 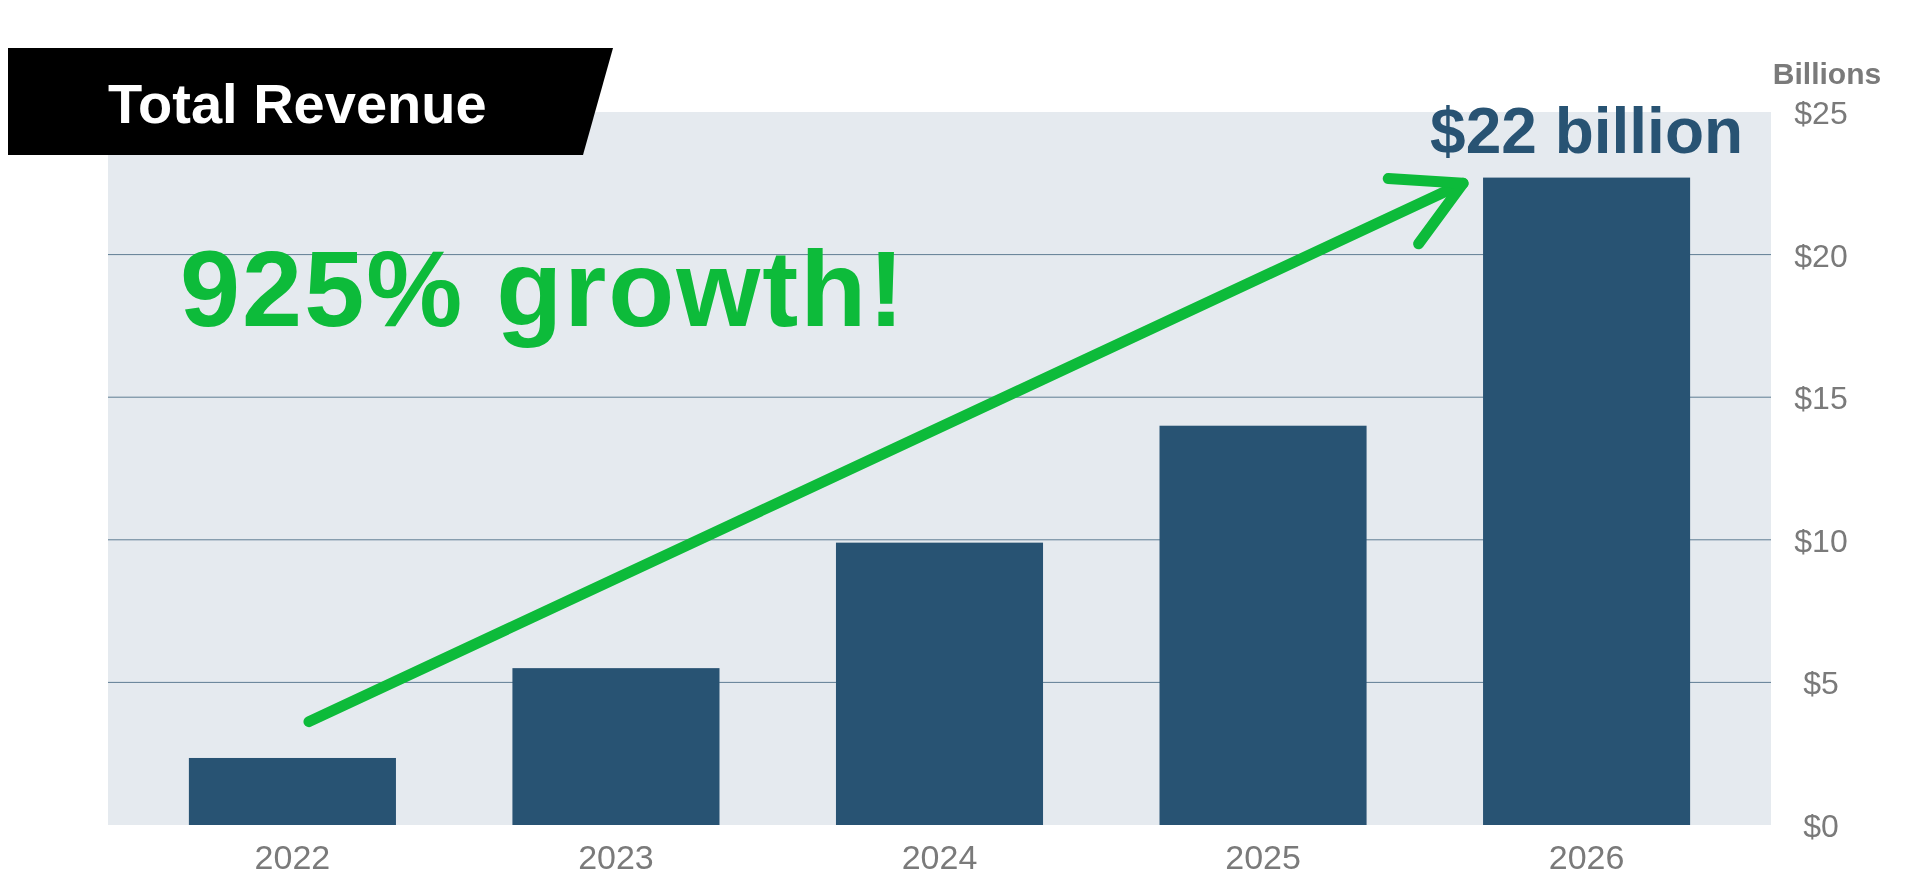 What do you see at coordinates (1821, 826) in the screenshot?
I see `y-tick-label: $0` at bounding box center [1821, 826].